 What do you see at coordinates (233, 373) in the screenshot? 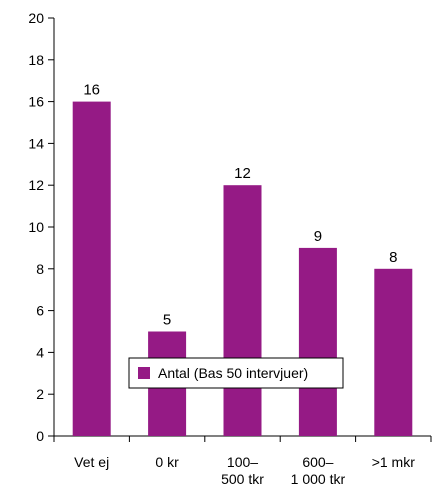
I see `legend-label: Antal (Bas 50 intervjuer)` at bounding box center [233, 373].